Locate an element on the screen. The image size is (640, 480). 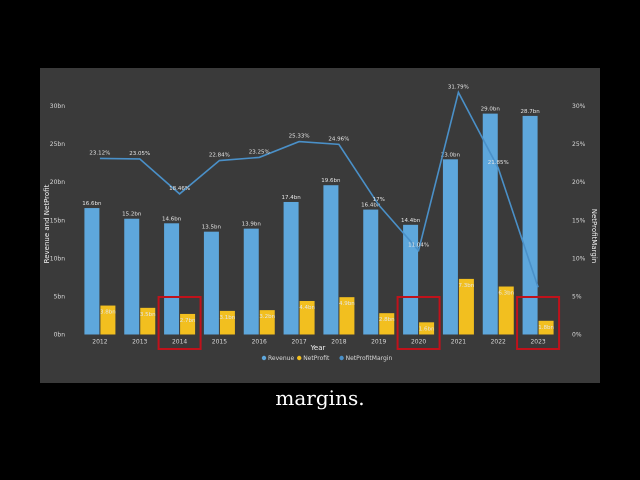
netprofit-data-label: 6.3bn is located at coordinates (506, 294).